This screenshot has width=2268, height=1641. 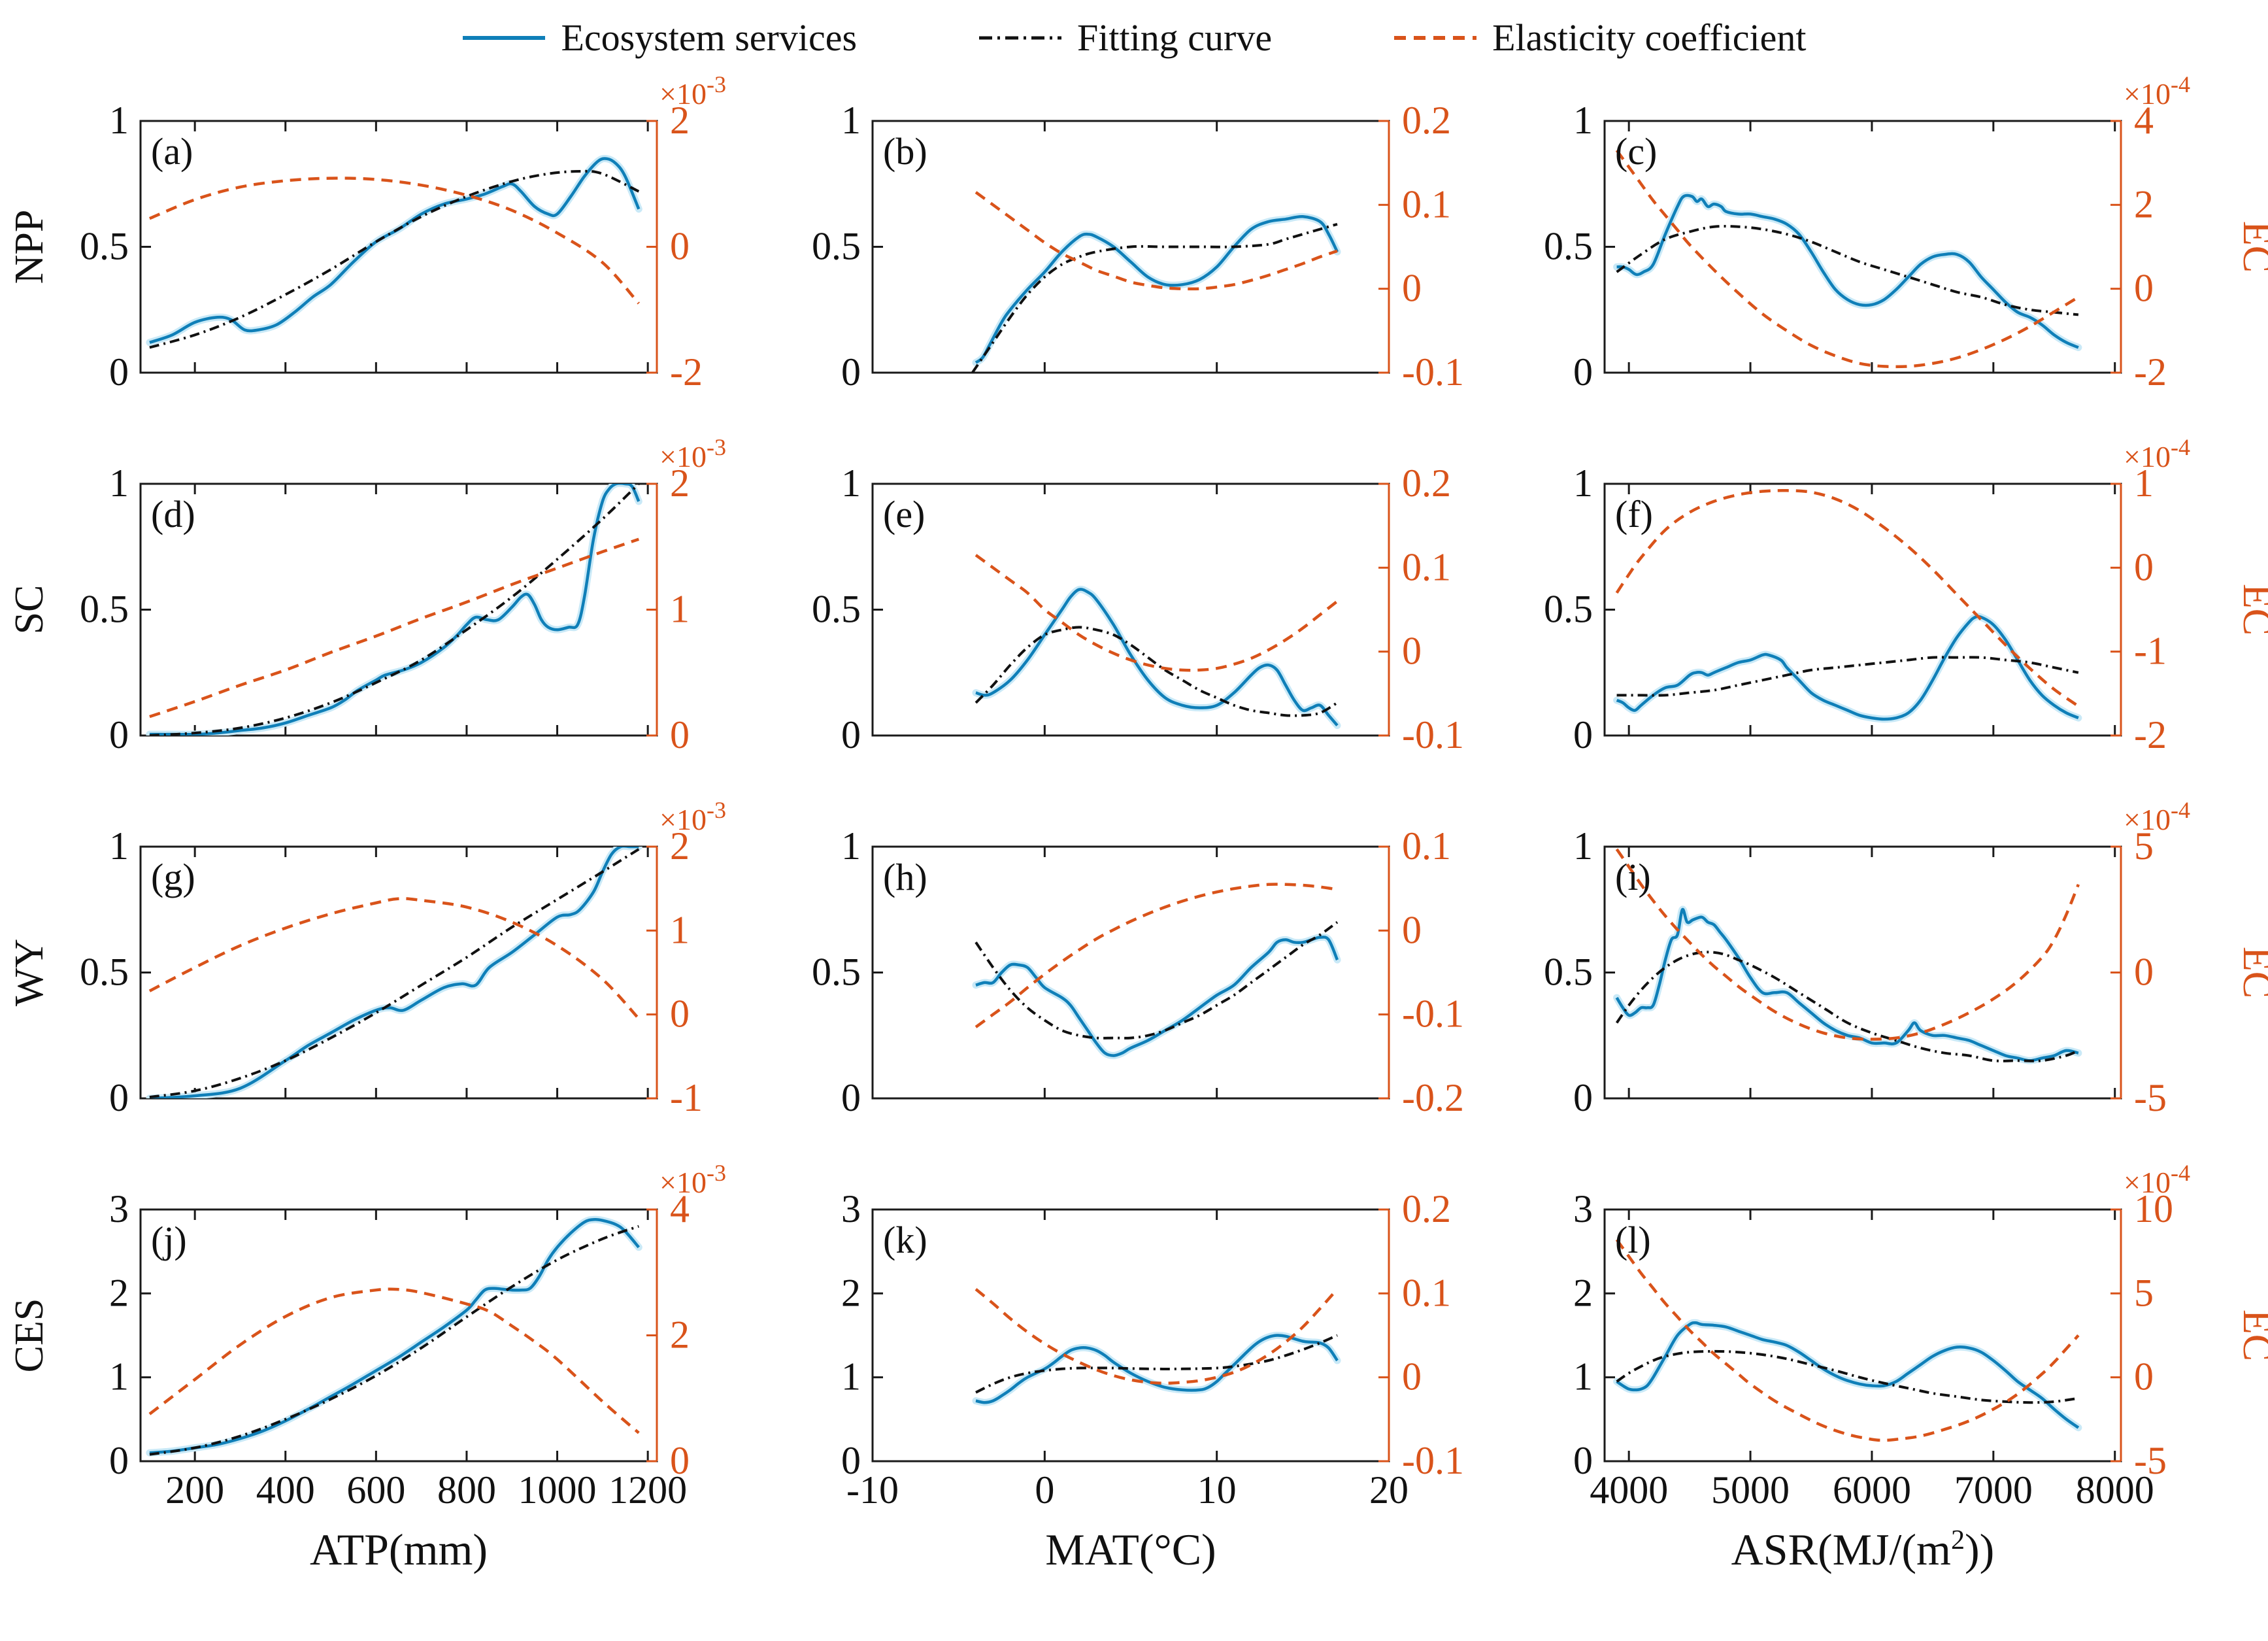 What do you see at coordinates (1649, 38) in the screenshot?
I see `legend-label-elasticity-coefficient: Elasticity coefficient` at bounding box center [1649, 38].